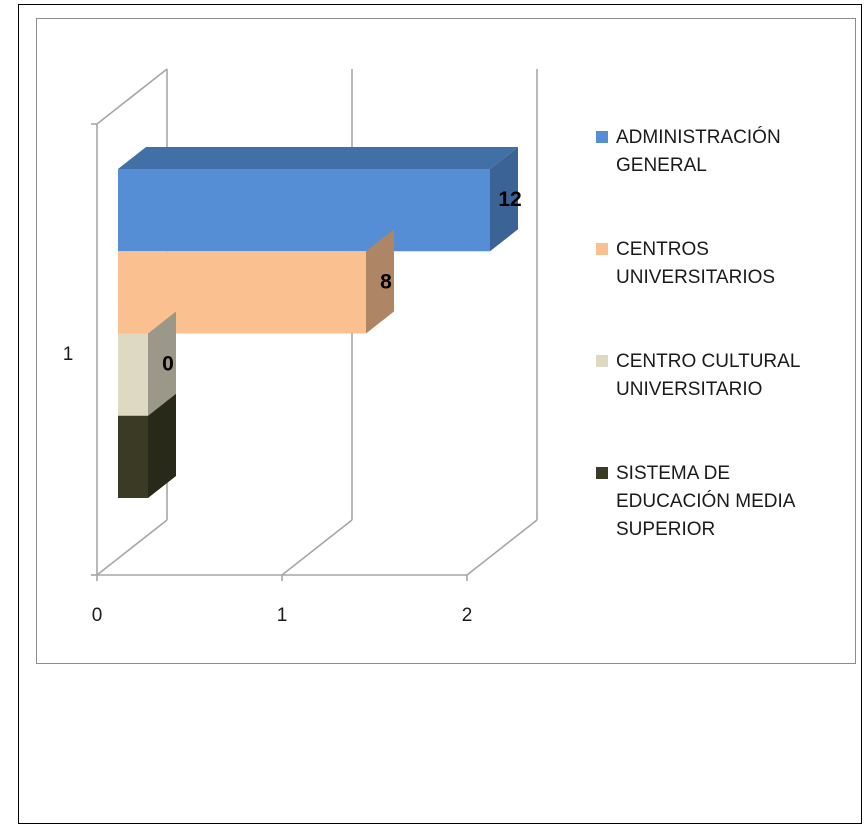 The height and width of the screenshot is (826, 865). What do you see at coordinates (696, 263) in the screenshot?
I see `legend-label-2: CENTROS UNIVERSITARIOS` at bounding box center [696, 263].